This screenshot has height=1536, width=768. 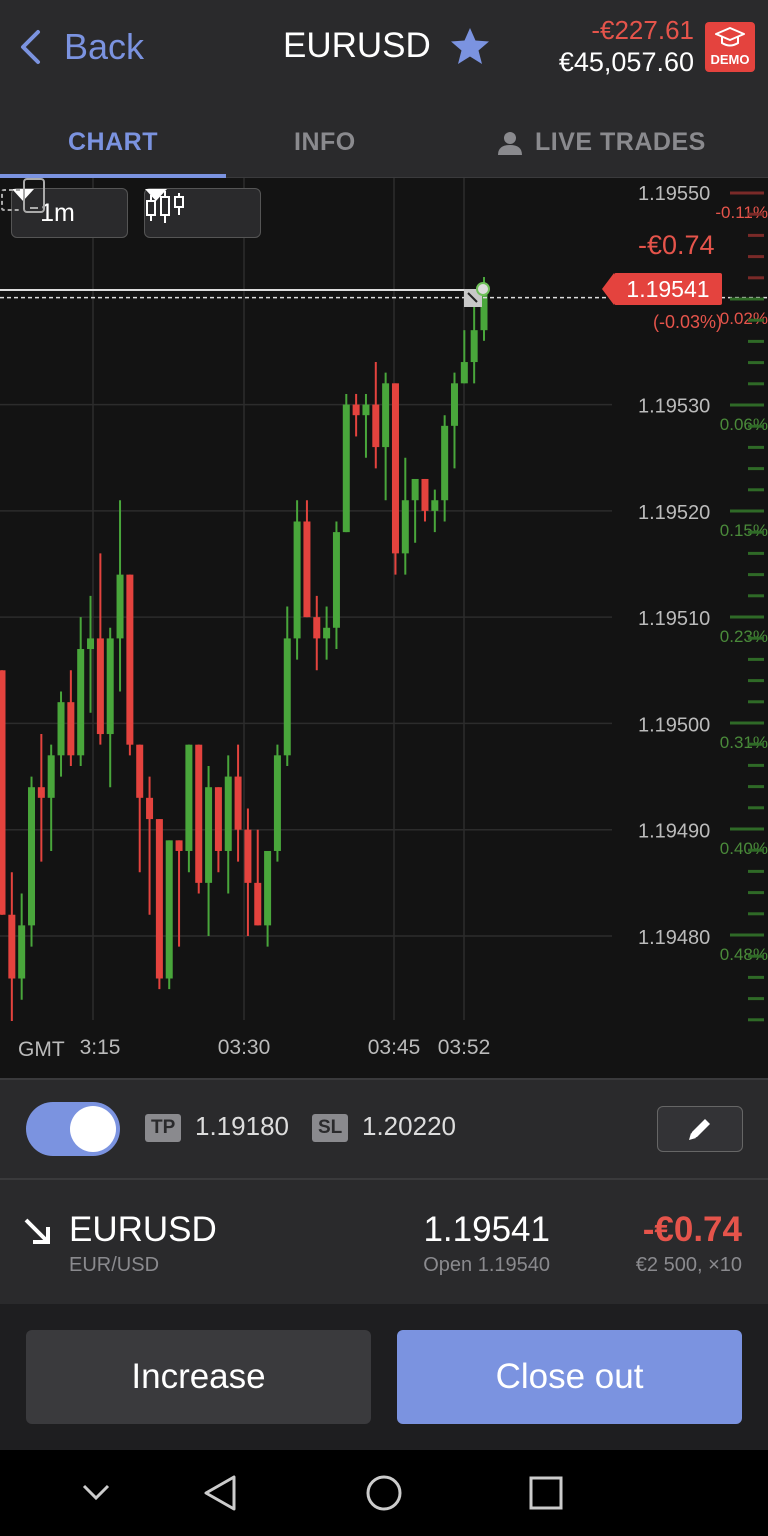 I want to click on position-pair: EUR/USD, so click(x=114, y=1265).